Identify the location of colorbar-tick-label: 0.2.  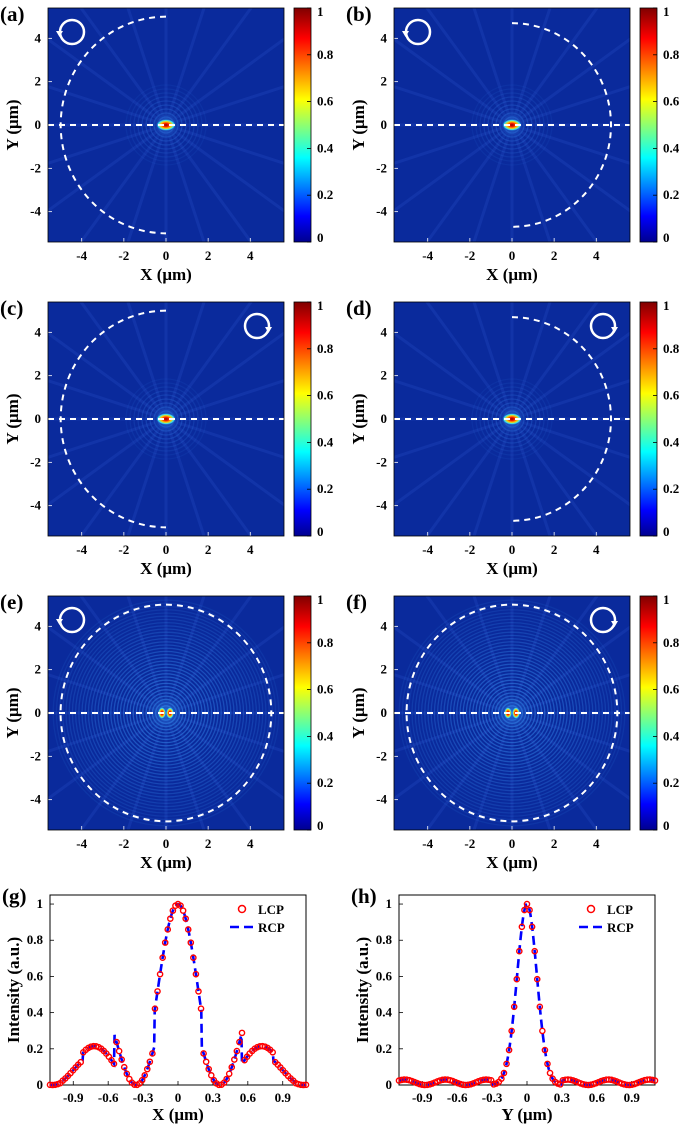
(325, 782).